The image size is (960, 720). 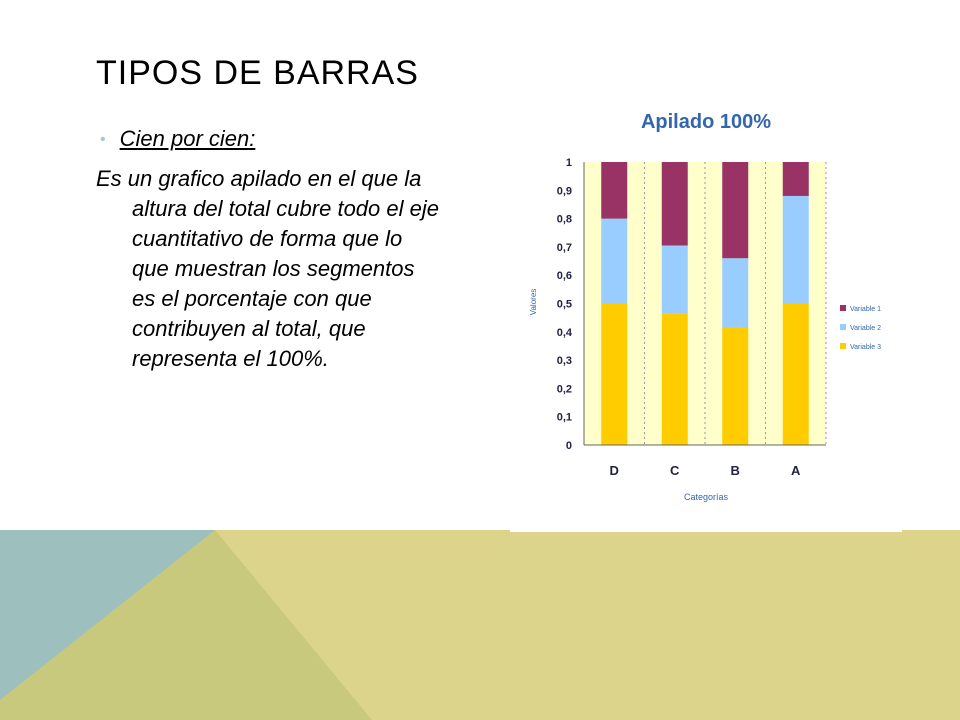 What do you see at coordinates (614, 470) in the screenshot?
I see `x-tick-label: D` at bounding box center [614, 470].